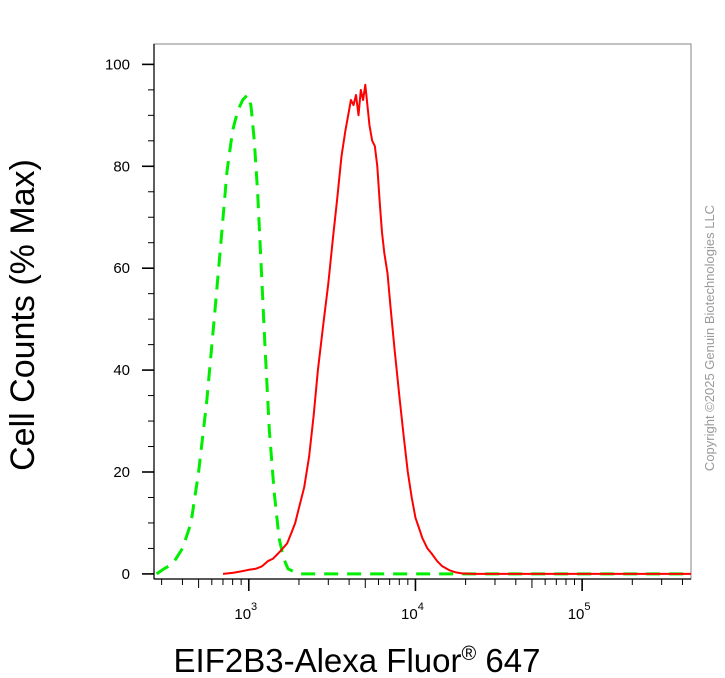 Image resolution: width=725 pixels, height=678 pixels. What do you see at coordinates (121, 166) in the screenshot?
I see `y-tick-label: 80` at bounding box center [121, 166].